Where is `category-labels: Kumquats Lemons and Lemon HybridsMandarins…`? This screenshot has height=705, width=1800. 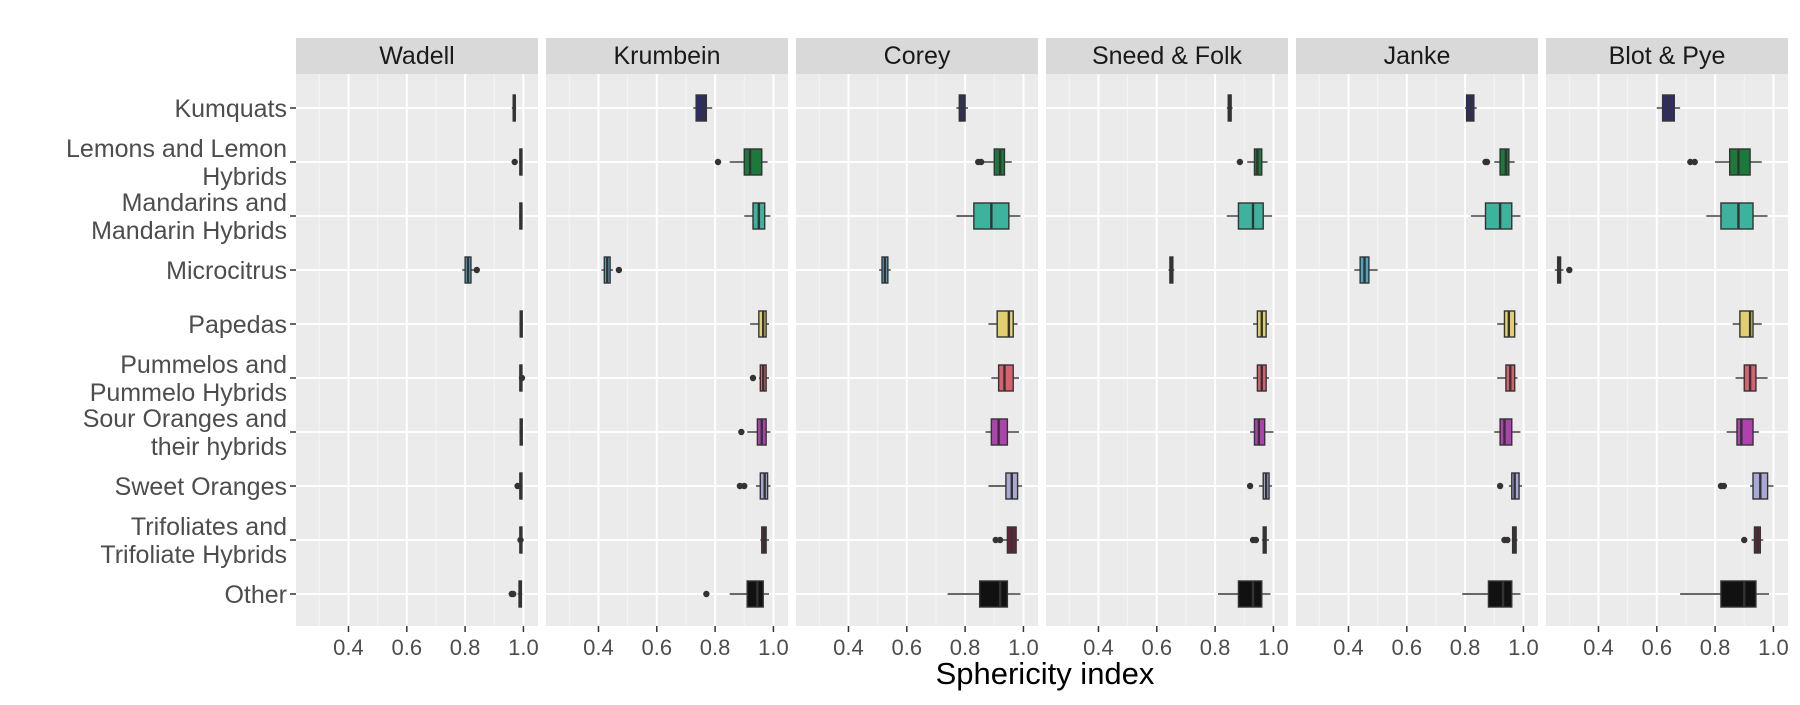
category-labels: Kumquats Lemons and Lemon HybridsMandarins… is located at coordinates (181, 352).